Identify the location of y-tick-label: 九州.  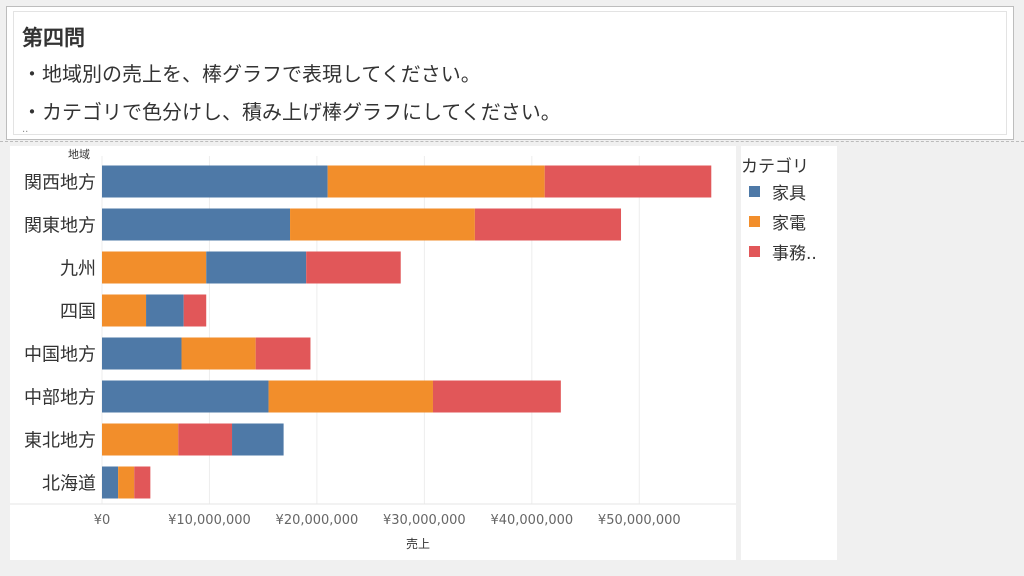
(78, 269).